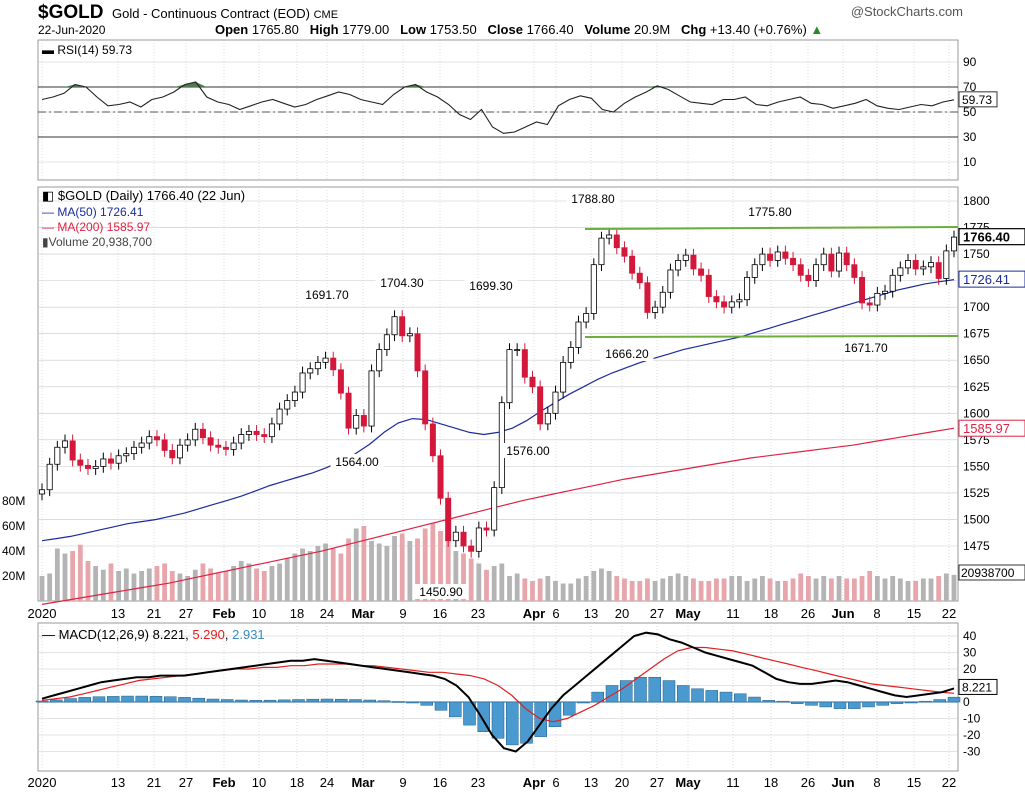 The height and width of the screenshot is (792, 1025). What do you see at coordinates (976, 546) in the screenshot?
I see `price-tick-label: 1475` at bounding box center [976, 546].